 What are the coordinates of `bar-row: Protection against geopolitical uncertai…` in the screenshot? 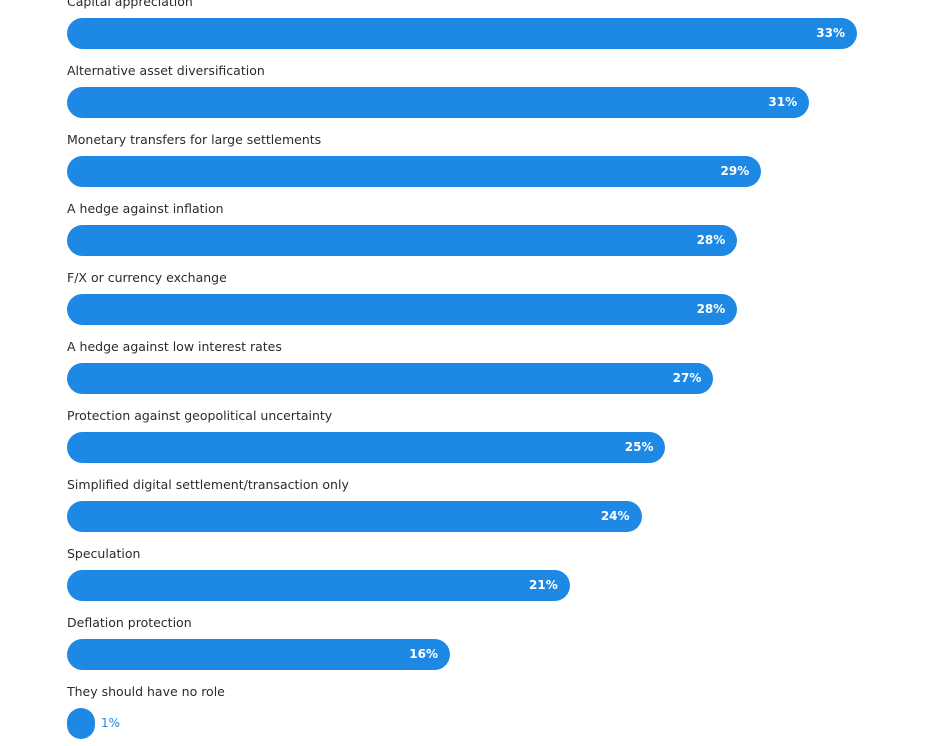 It's located at (497, 439).